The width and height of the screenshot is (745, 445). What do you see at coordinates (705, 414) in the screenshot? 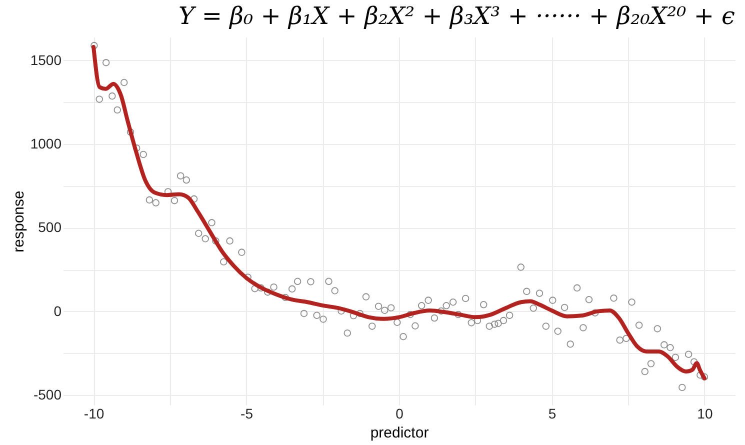
I see `x-tick-label: 10` at bounding box center [705, 414].